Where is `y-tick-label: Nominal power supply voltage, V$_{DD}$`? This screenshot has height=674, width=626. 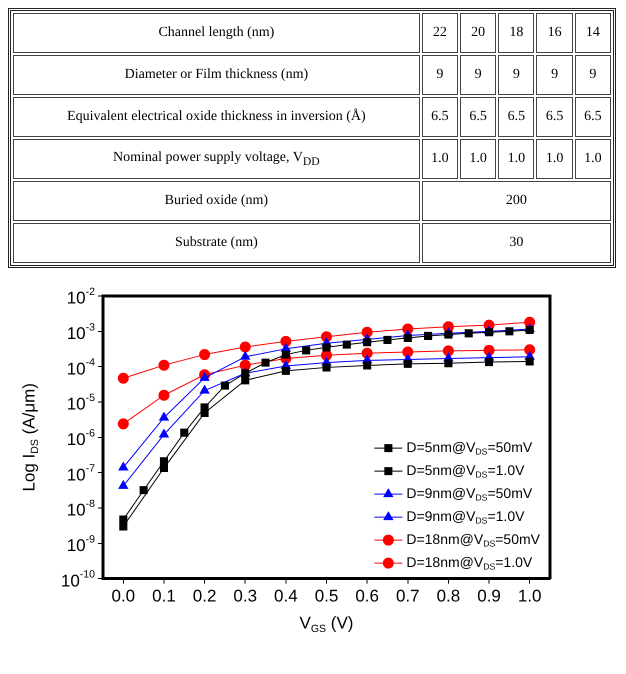
y-tick-label: Nominal power supply voltage, V$_{DD}$ is located at coordinates (216, 159).